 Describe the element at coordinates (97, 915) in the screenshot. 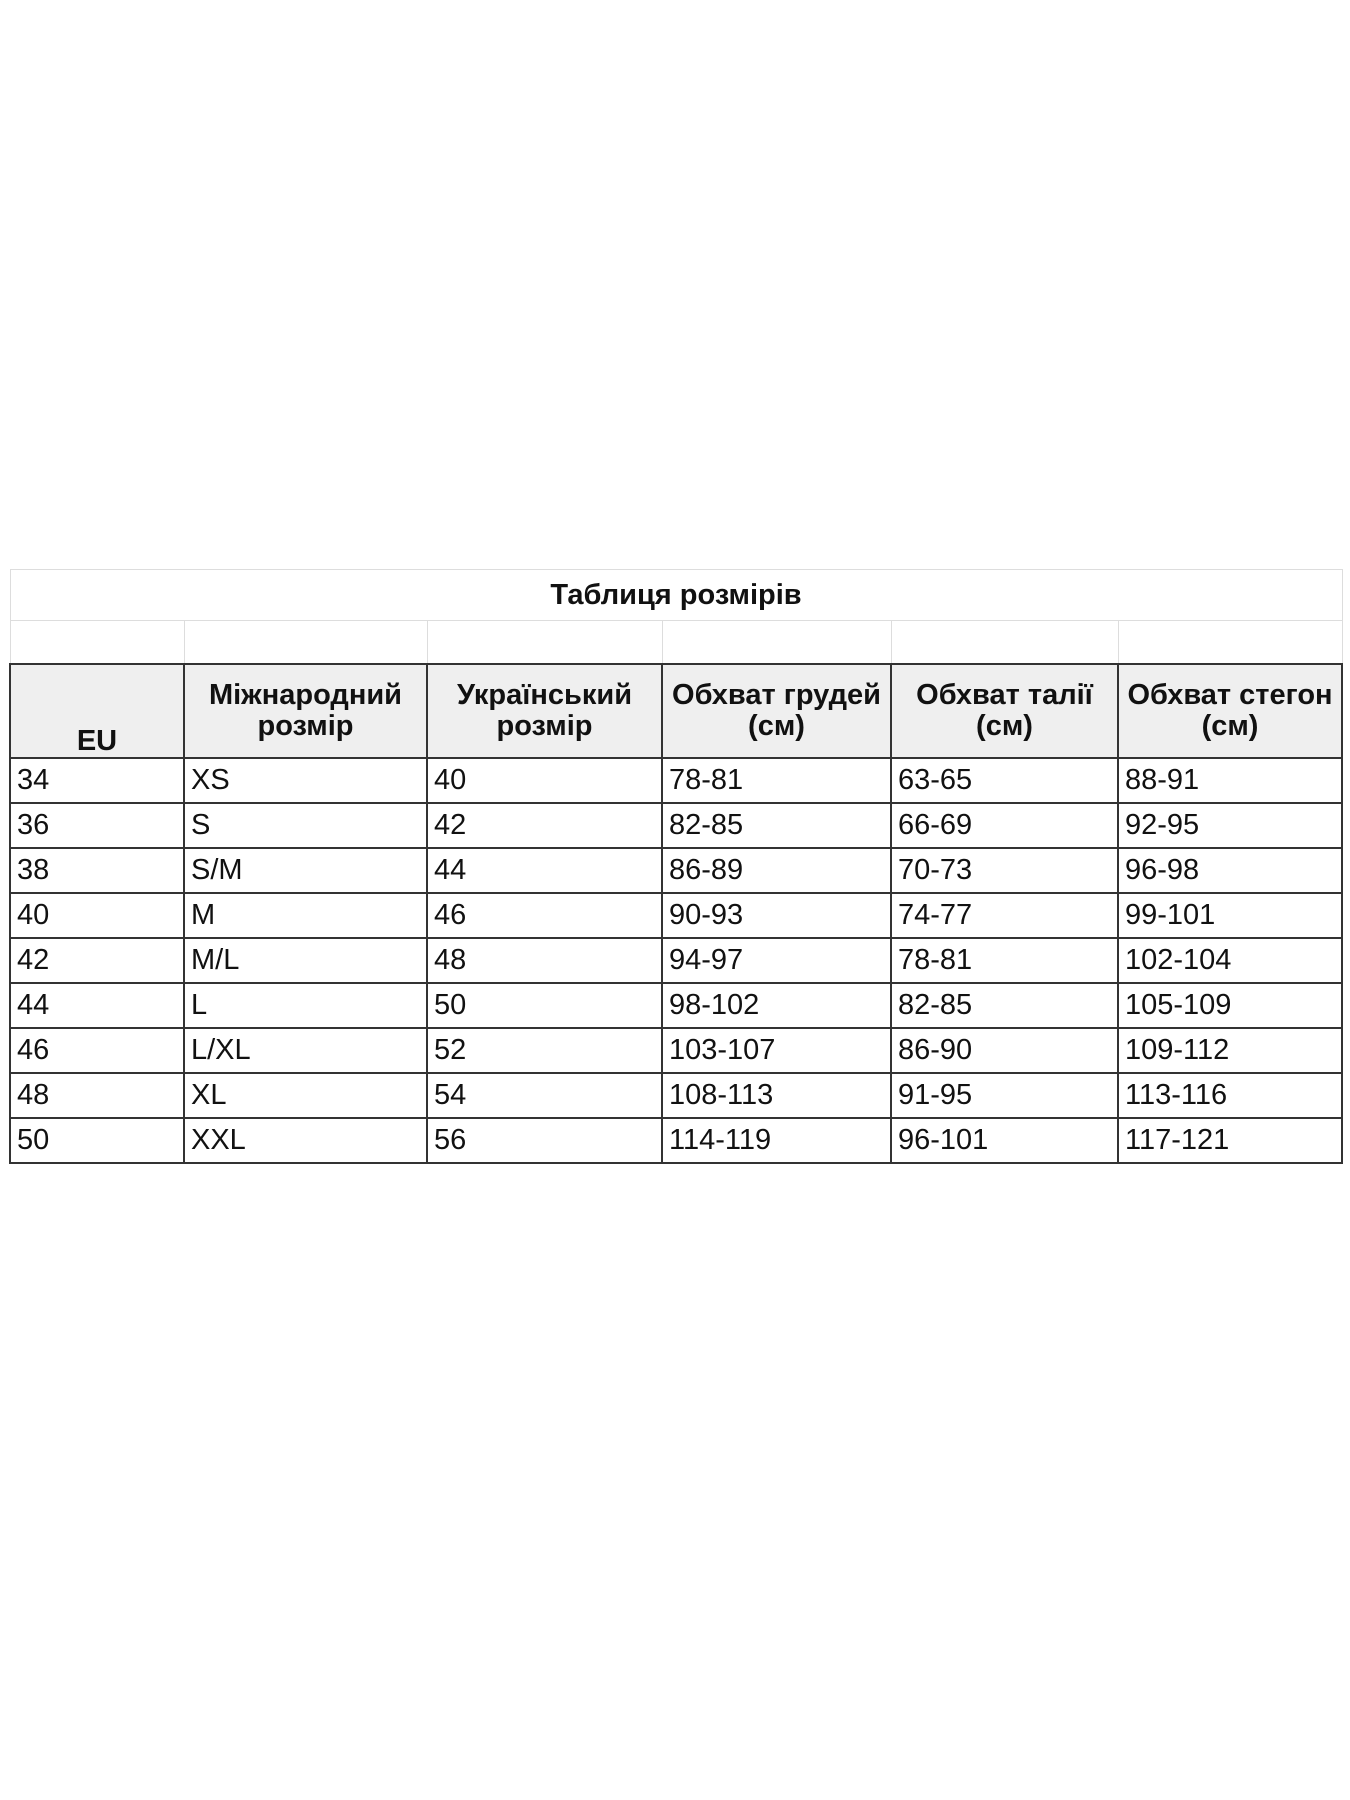

I see `cell-eu: 40` at that location.